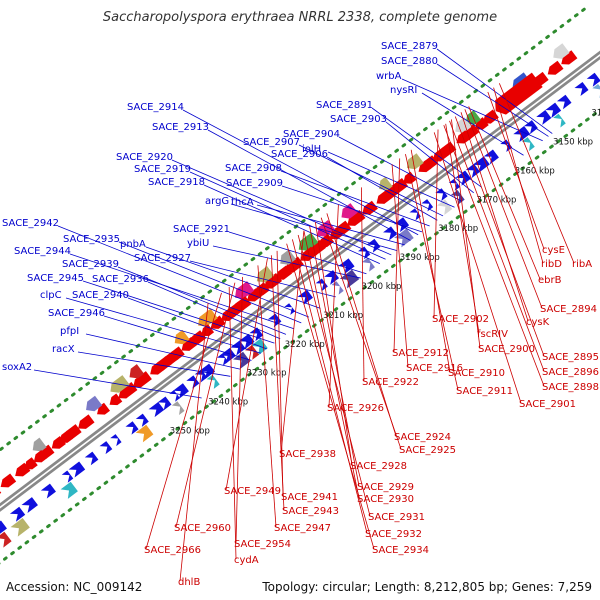  What do you see at coordinates (535, 171) in the screenshot?
I see `kbp-tick-label: 3160 kbp` at bounding box center [535, 171].